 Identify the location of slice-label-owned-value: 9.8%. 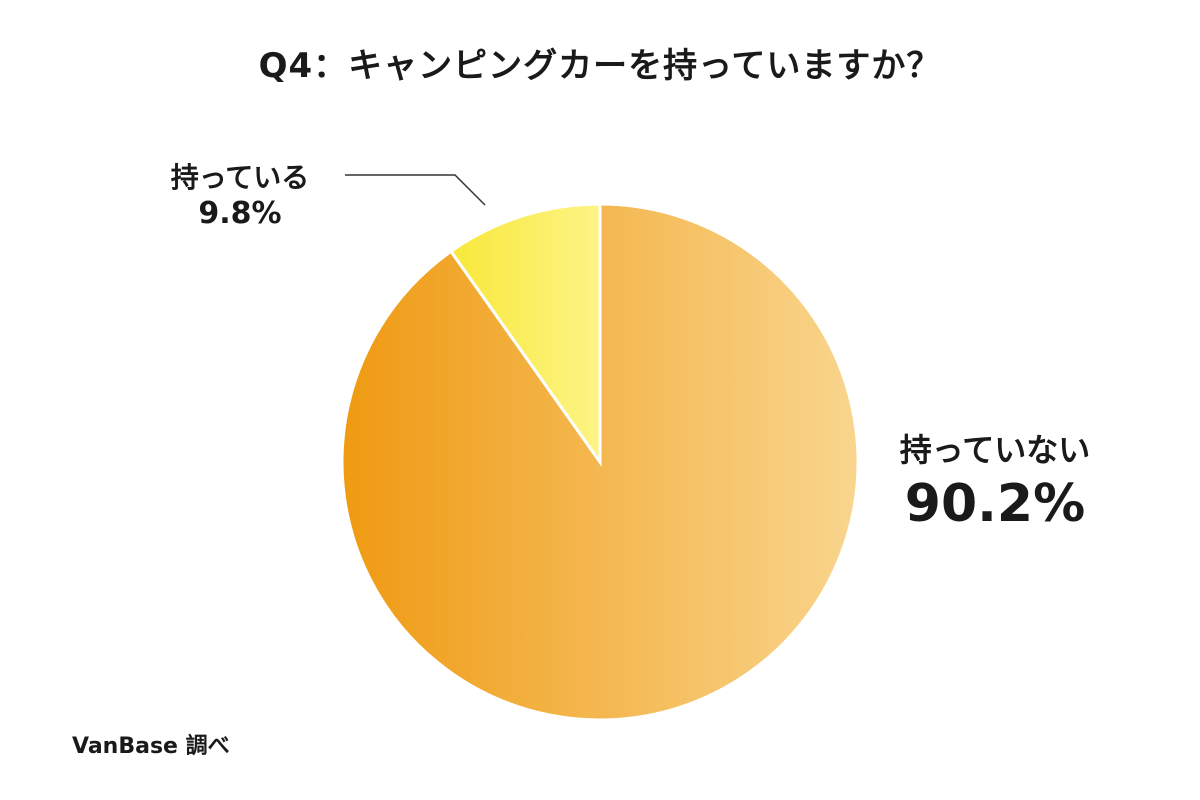
(240, 213).